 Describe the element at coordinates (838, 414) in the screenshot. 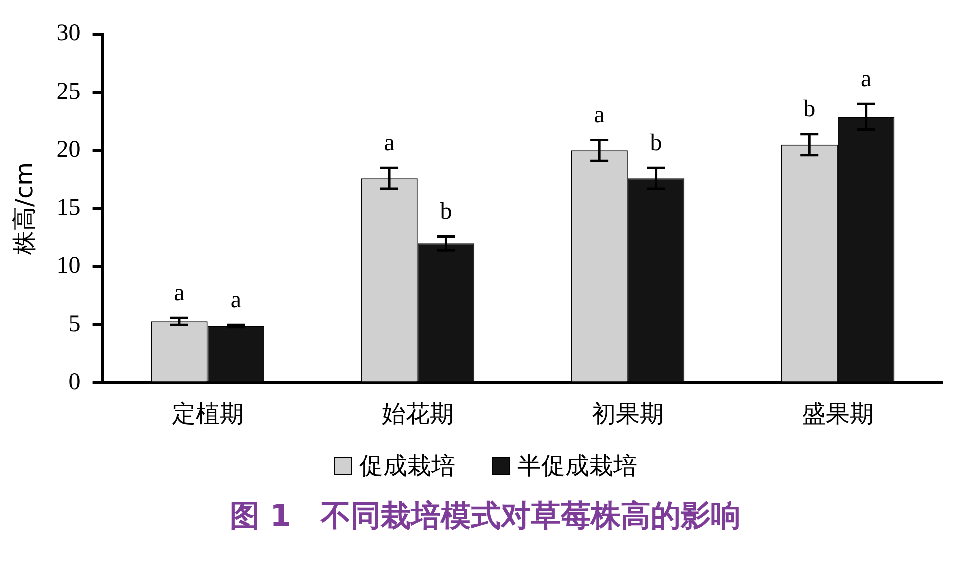

I see `x-tick-label: 盛果期` at that location.